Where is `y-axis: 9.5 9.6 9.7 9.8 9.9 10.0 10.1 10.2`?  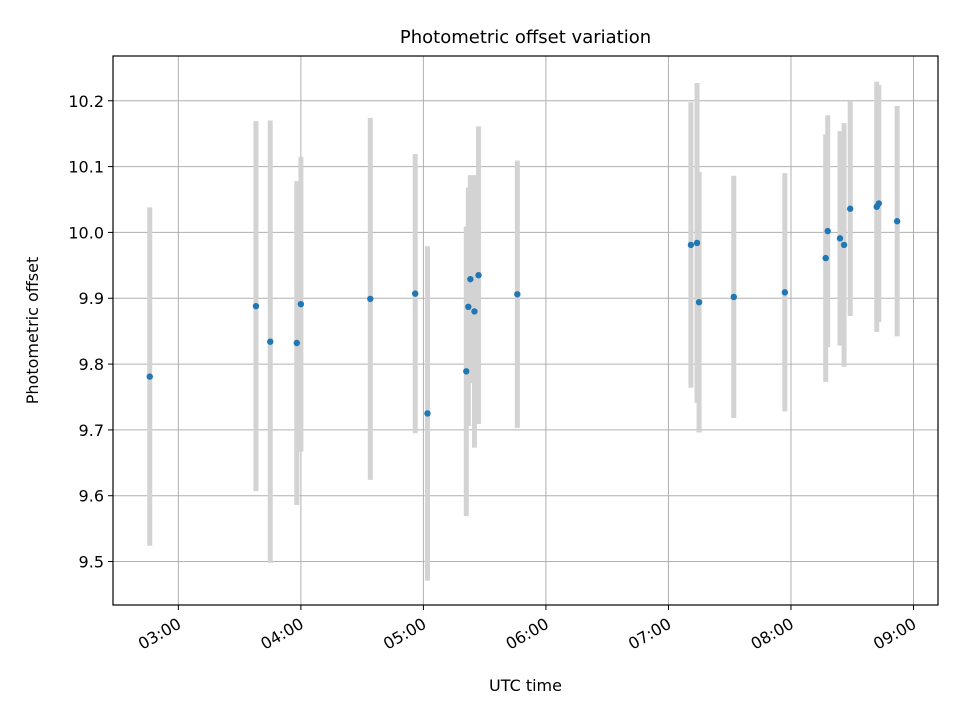 y-axis: 9.5 9.6 9.7 9.8 9.9 10.0 10.1 10.2 is located at coordinates (90, 332).